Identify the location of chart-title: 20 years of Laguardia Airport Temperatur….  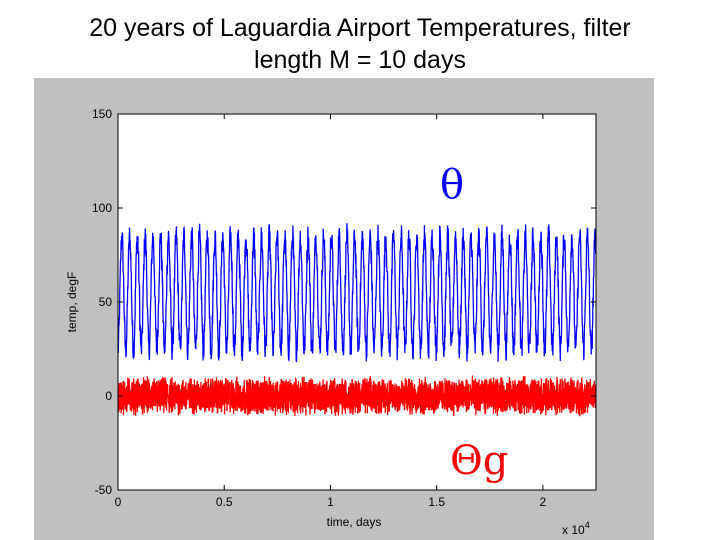
(360, 44).